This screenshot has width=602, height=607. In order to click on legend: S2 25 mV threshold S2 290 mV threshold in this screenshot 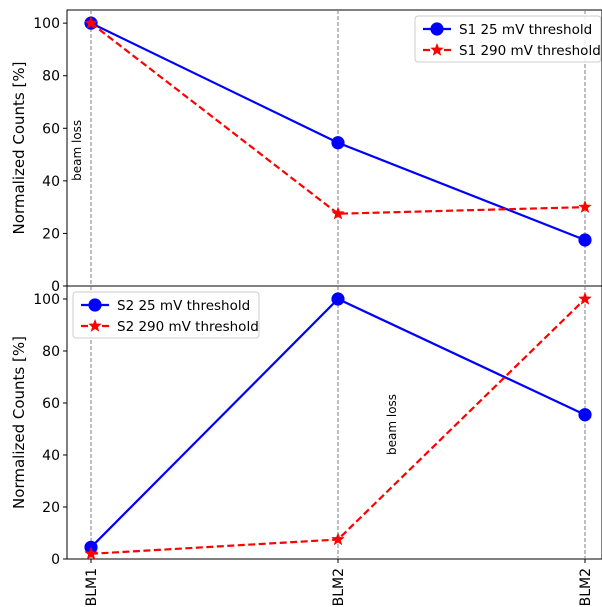, I will do `click(166, 315)`.